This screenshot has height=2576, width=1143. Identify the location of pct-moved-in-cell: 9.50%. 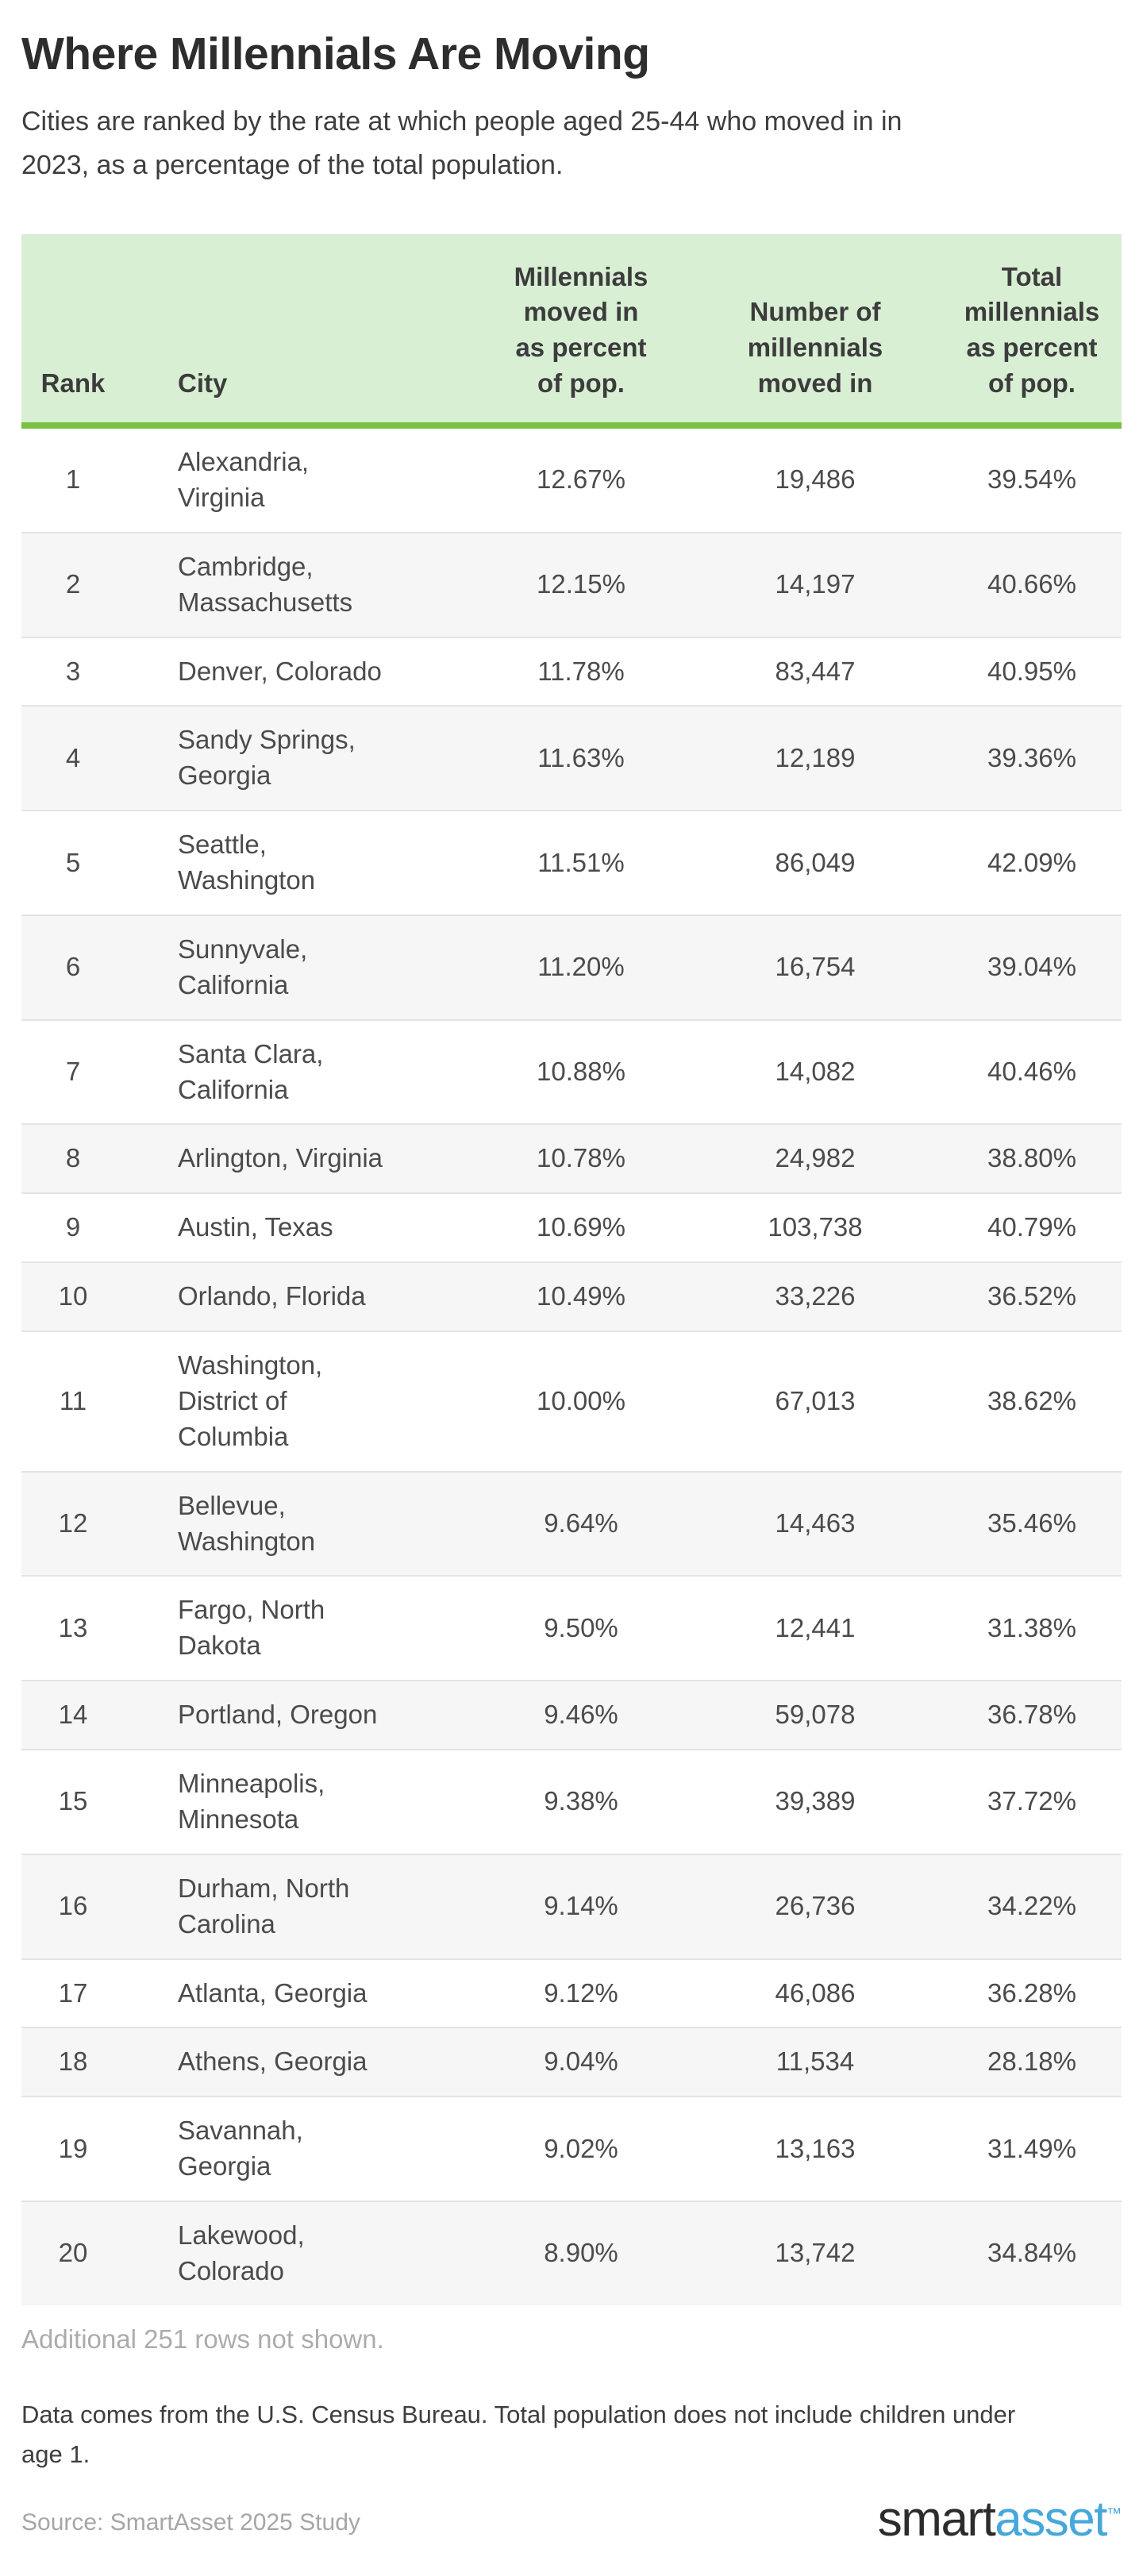
(581, 1627).